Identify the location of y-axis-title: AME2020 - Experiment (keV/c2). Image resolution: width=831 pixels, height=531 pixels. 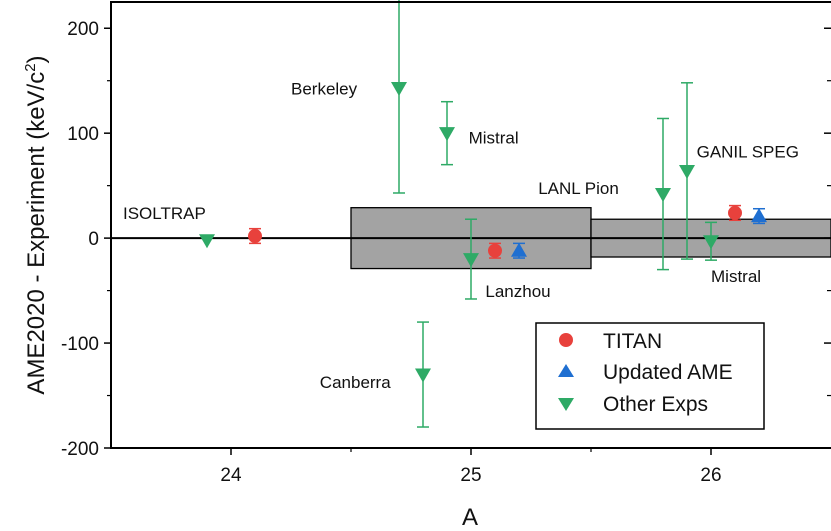
(36, 224).